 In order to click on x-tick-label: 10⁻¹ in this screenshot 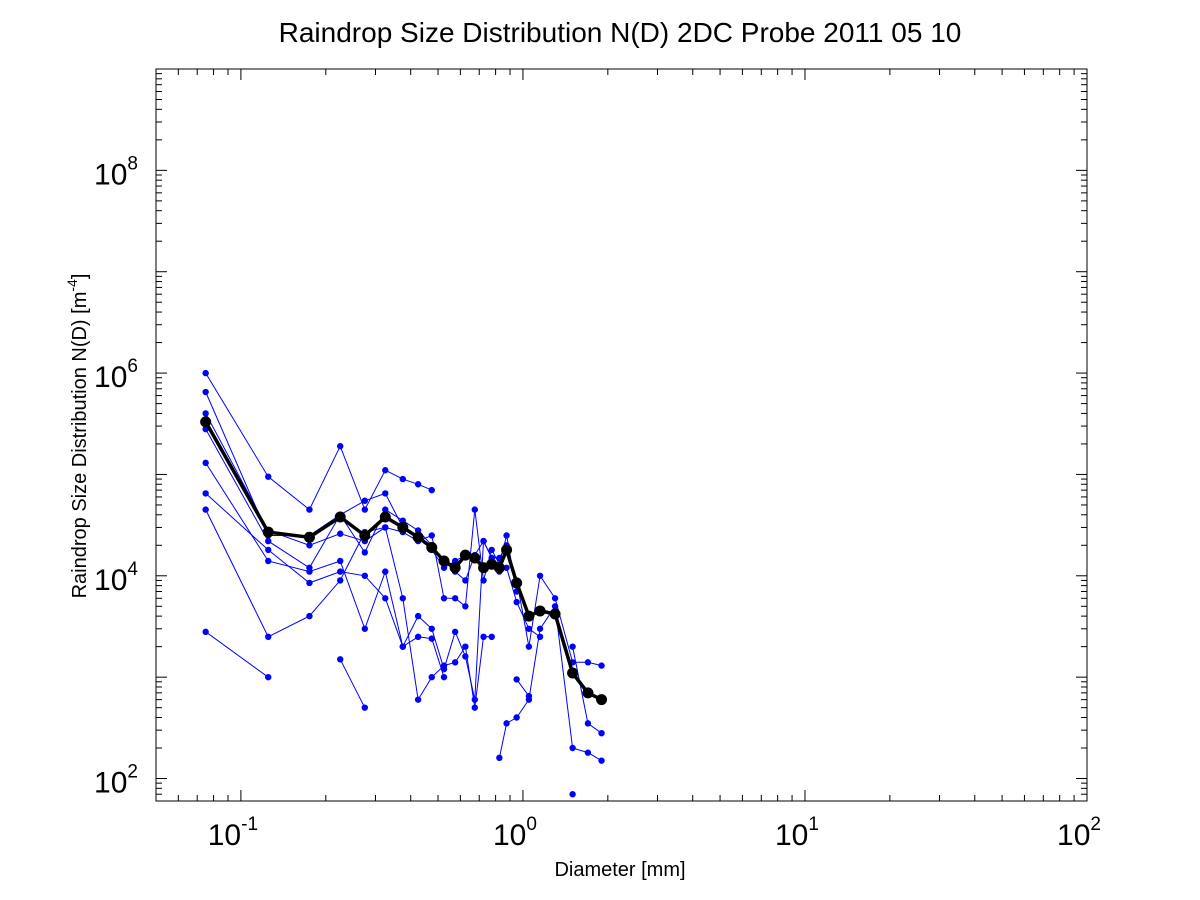, I will do `click(233, 833)`.